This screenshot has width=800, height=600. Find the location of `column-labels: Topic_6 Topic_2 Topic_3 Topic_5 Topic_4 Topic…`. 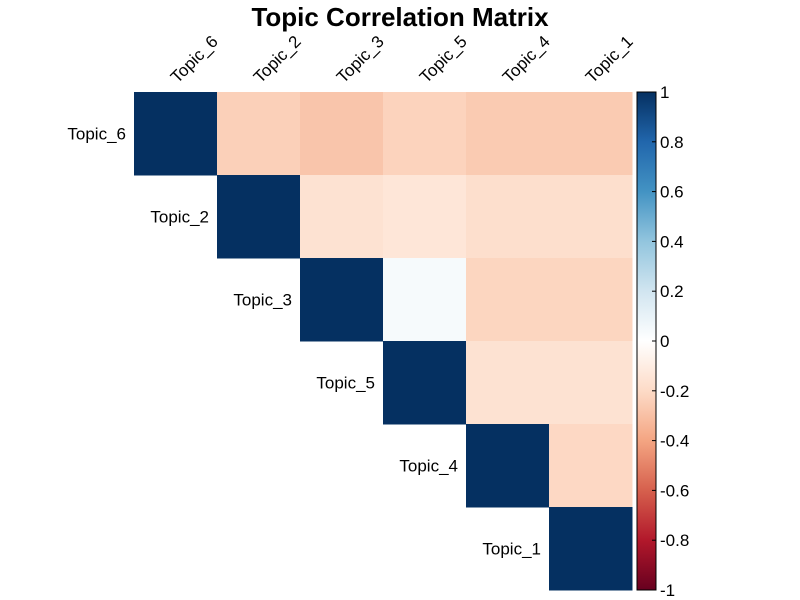

column-labels: Topic_6 Topic_2 Topic_3 Topic_5 Topic_4 Topic… is located at coordinates (402, 59).